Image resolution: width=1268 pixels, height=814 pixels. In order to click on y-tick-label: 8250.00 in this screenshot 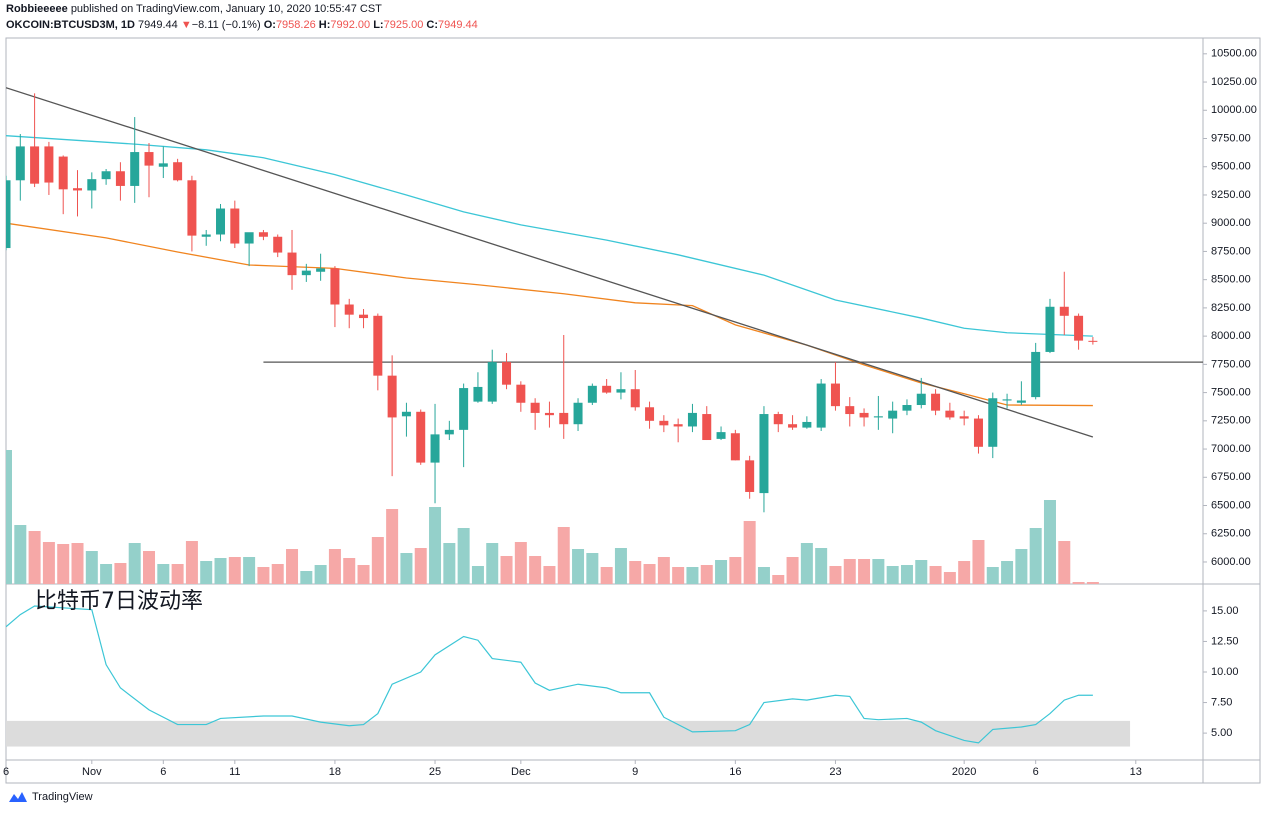, I will do `click(1231, 308)`.